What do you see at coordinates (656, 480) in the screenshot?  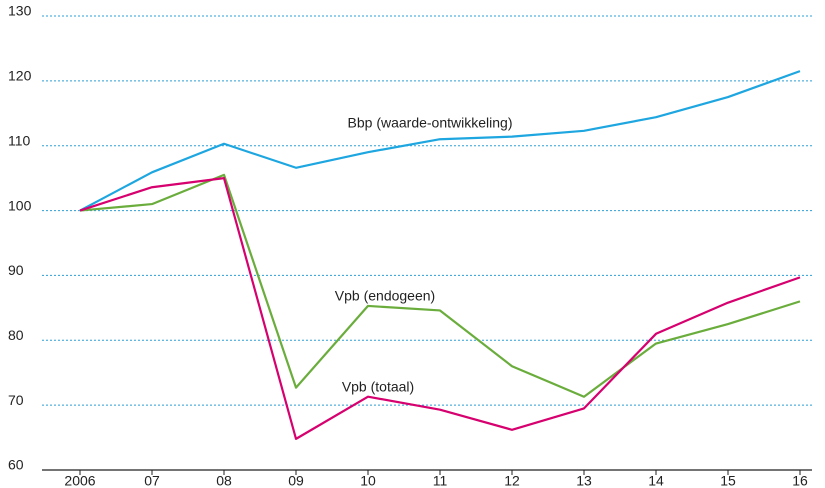 I see `x-tick-label: 14` at bounding box center [656, 480].